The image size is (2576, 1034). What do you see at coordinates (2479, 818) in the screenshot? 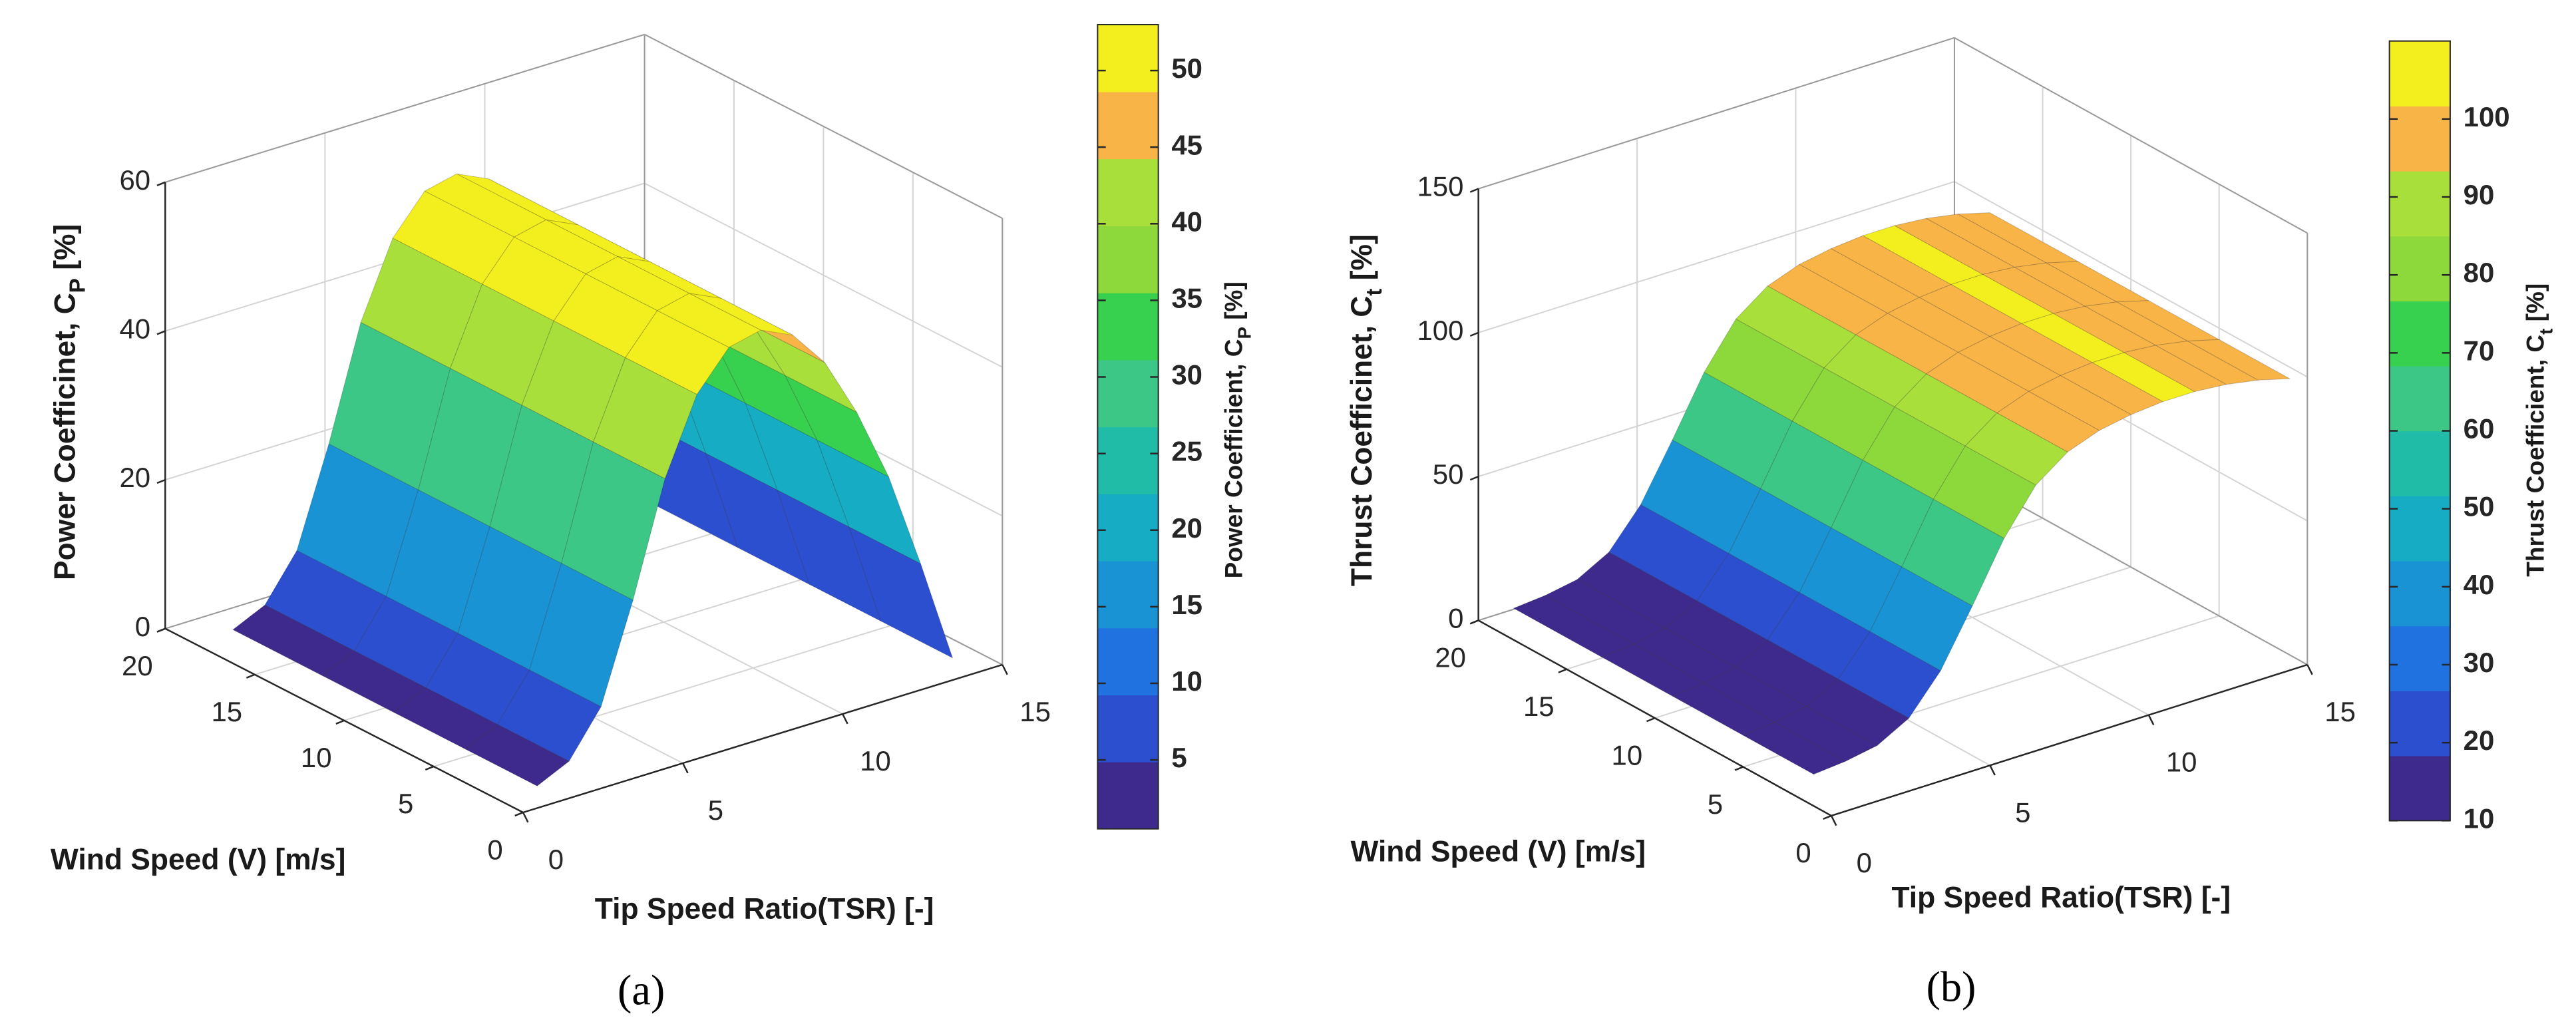
I see `colorbar-tick-label: 10` at bounding box center [2479, 818].